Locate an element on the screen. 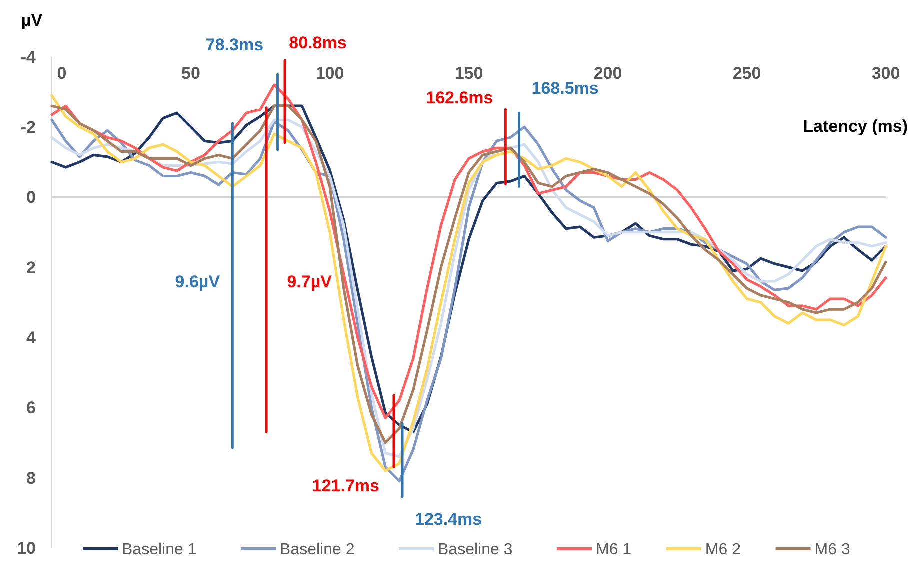 The image size is (914, 562). y-tick-label: 10 is located at coordinates (26, 548).